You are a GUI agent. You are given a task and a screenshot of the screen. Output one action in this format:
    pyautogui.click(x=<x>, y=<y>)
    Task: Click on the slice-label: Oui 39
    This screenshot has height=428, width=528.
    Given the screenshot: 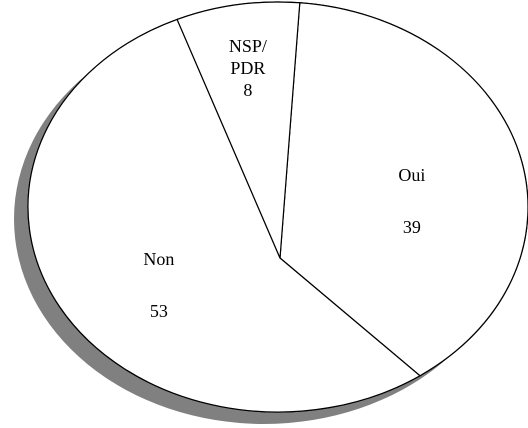 What is the action you would take?
    pyautogui.click(x=412, y=201)
    